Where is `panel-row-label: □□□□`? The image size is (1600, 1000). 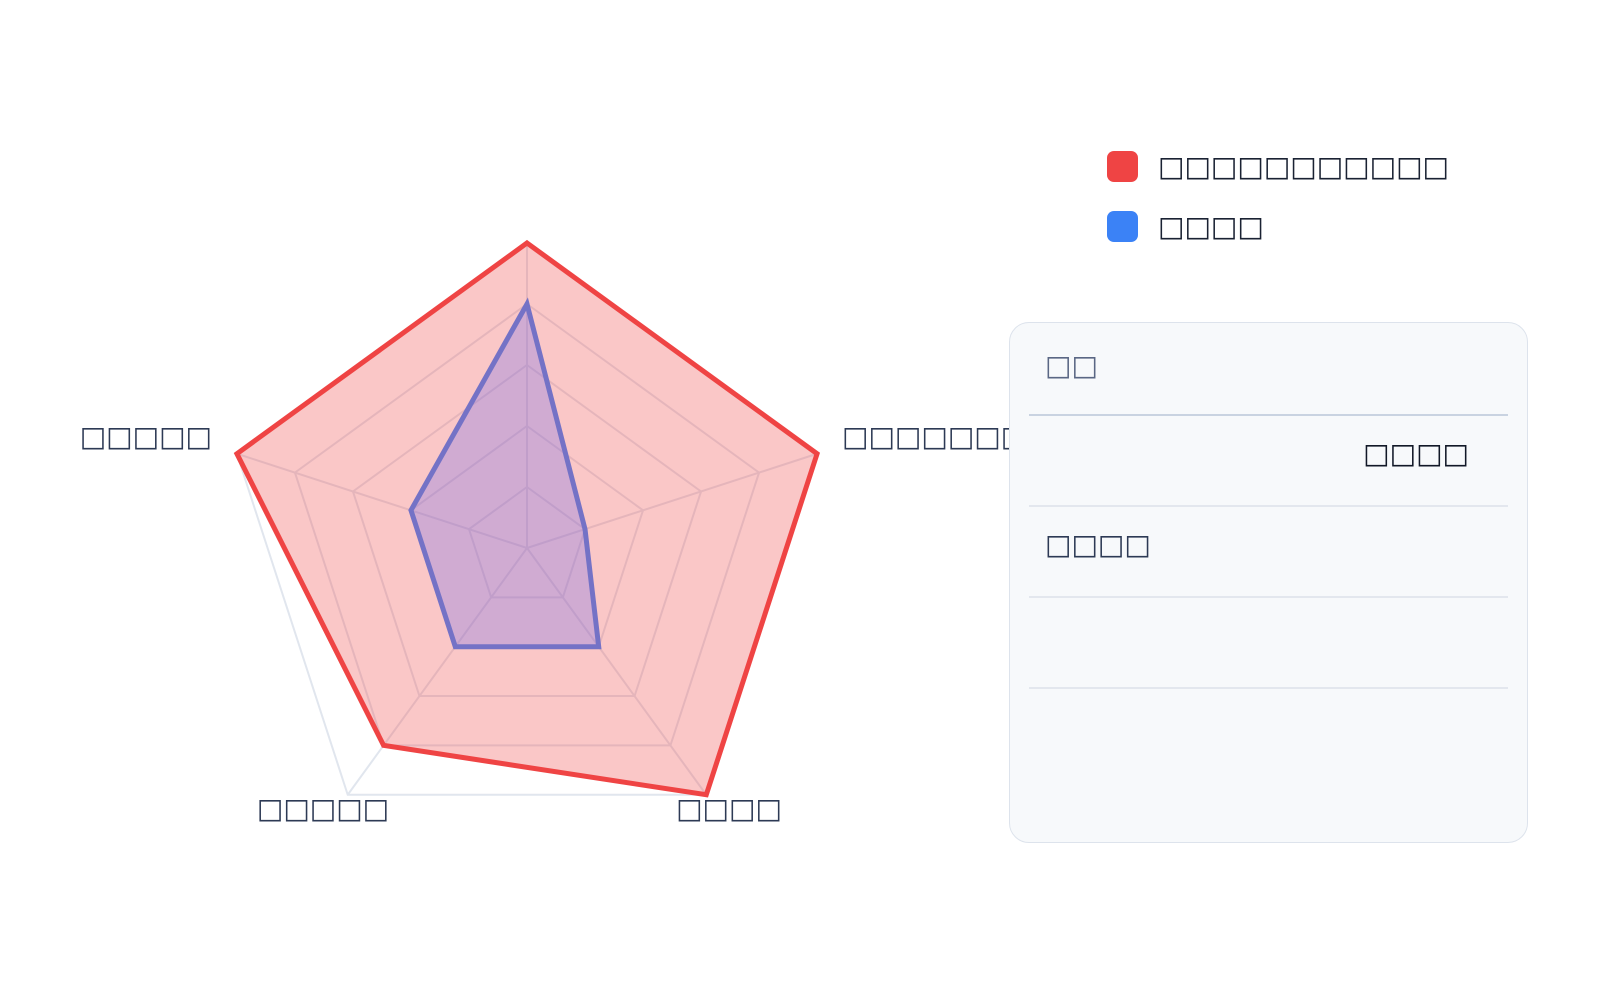 panel-row-label: □□□□ is located at coordinates (1098, 544).